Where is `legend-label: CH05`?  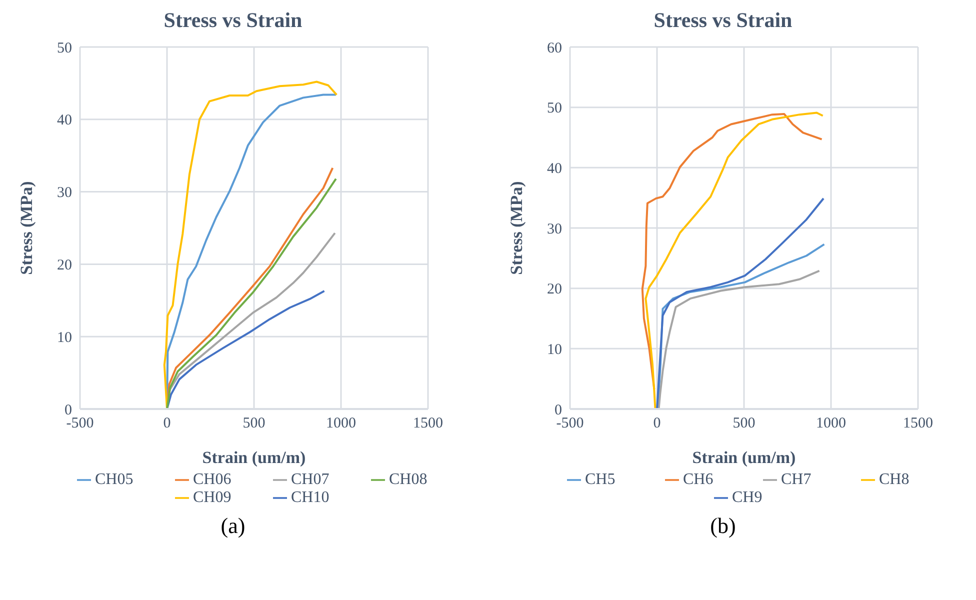 legend-label: CH05 is located at coordinates (114, 480).